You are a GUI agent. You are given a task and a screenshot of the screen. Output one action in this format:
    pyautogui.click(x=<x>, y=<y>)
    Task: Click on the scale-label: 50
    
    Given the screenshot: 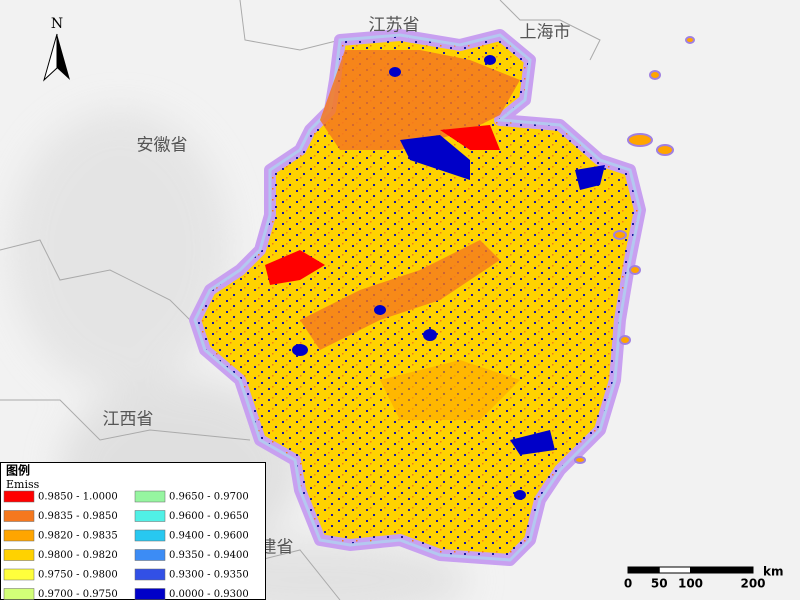 What is the action you would take?
    pyautogui.click(x=659, y=584)
    